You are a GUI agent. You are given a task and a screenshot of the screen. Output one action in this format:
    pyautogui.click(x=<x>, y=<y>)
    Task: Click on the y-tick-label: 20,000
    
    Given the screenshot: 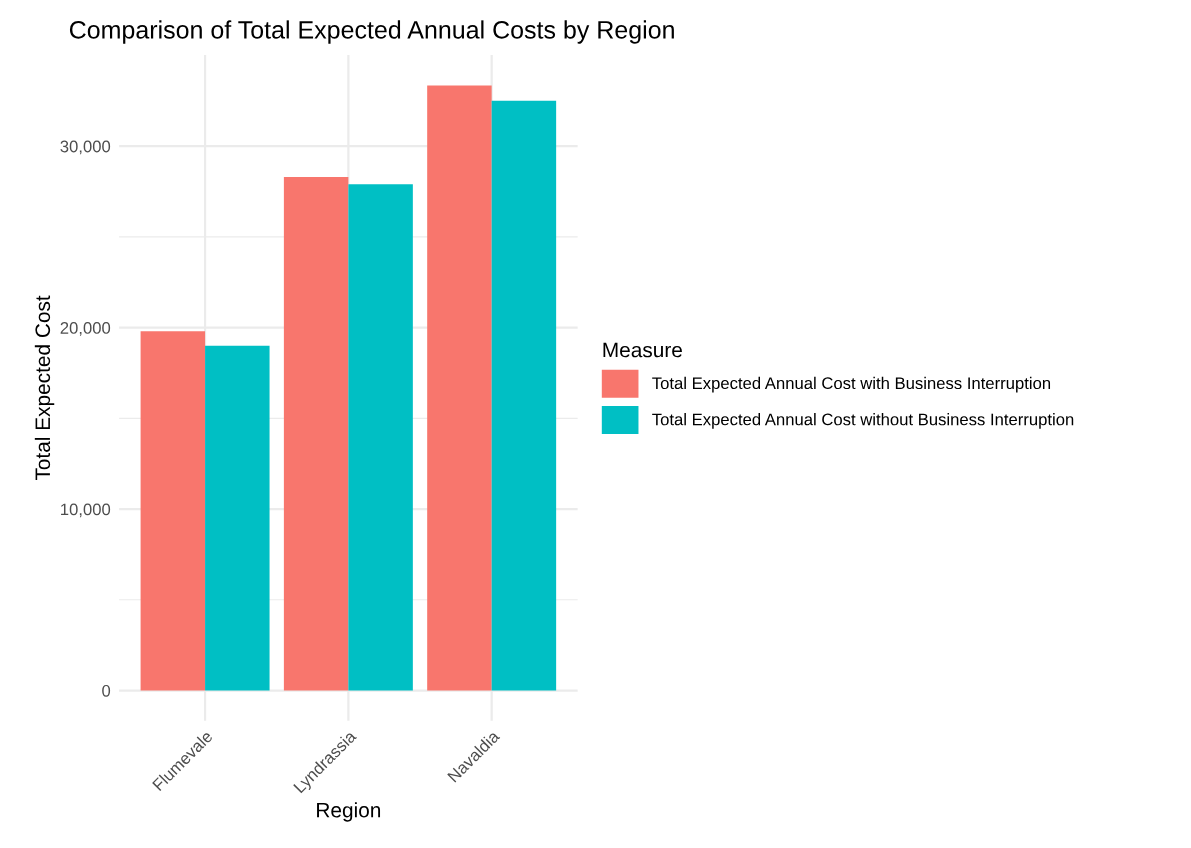 What is the action you would take?
    pyautogui.click(x=85, y=329)
    